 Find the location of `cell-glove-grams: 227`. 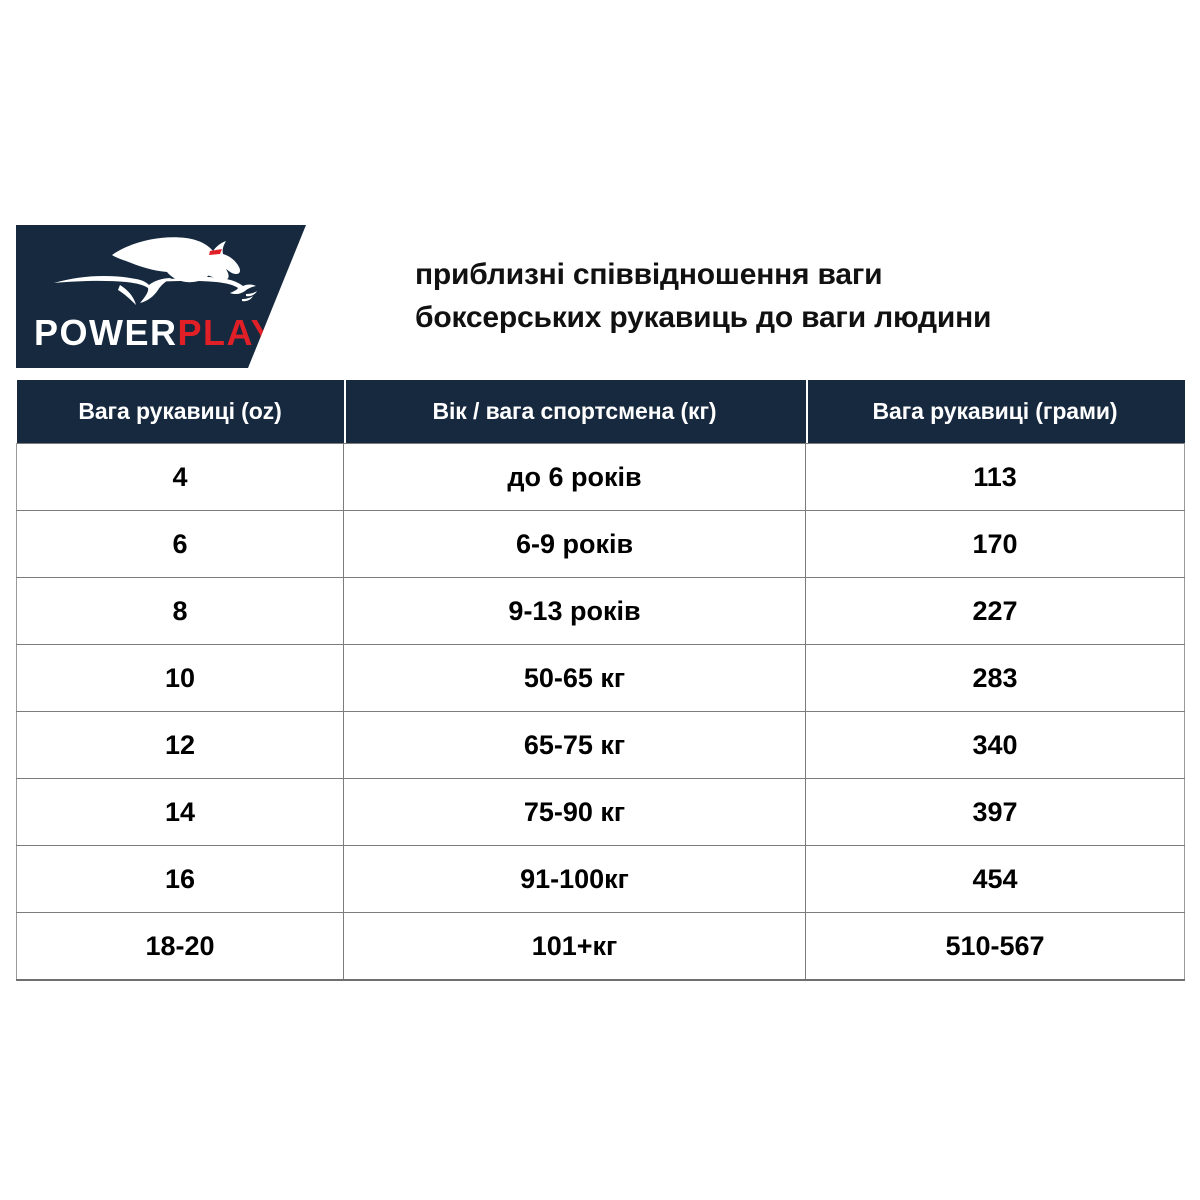

cell-glove-grams: 227 is located at coordinates (995, 611).